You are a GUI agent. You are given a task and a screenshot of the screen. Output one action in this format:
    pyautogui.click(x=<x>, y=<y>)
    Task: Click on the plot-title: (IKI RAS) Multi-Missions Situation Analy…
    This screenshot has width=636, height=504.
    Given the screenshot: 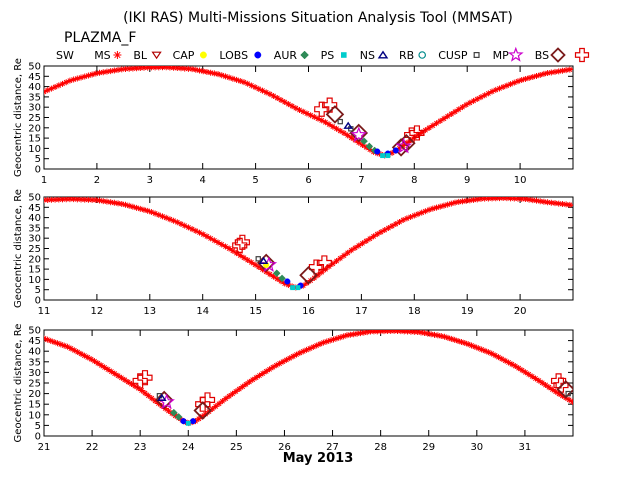 What is the action you would take?
    pyautogui.click(x=318, y=18)
    